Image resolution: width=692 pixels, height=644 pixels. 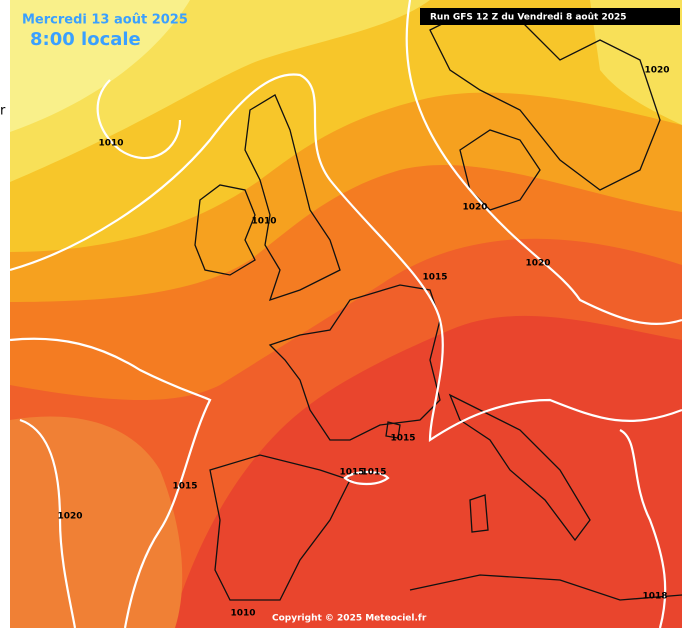 What do you see at coordinates (528, 18) in the screenshot?
I see `run-info: Run GFS 12 Z du Vendredi 8 août 2025` at bounding box center [528, 18].